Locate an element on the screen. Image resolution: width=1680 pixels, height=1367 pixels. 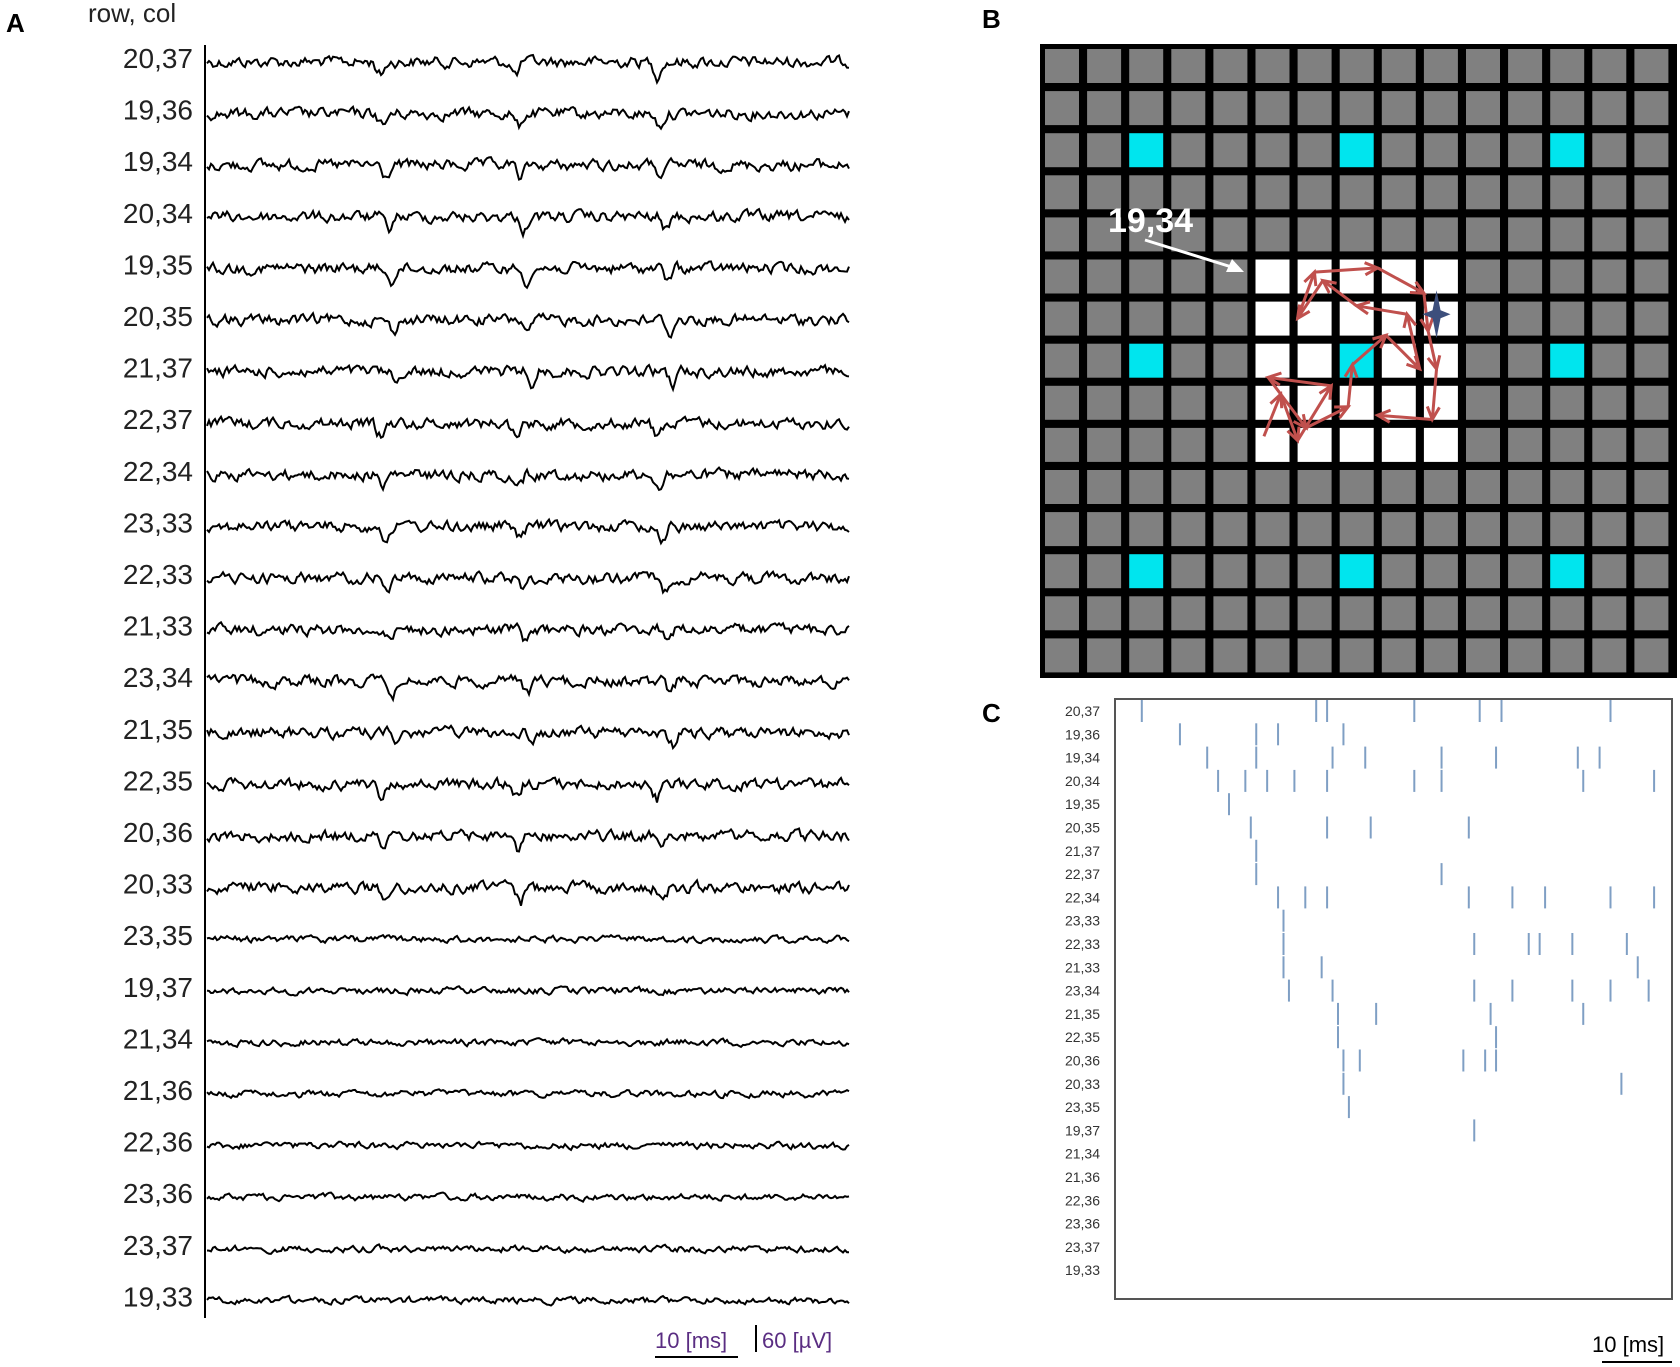
raster-row-label: 19,36 is located at coordinates (1082, 734).